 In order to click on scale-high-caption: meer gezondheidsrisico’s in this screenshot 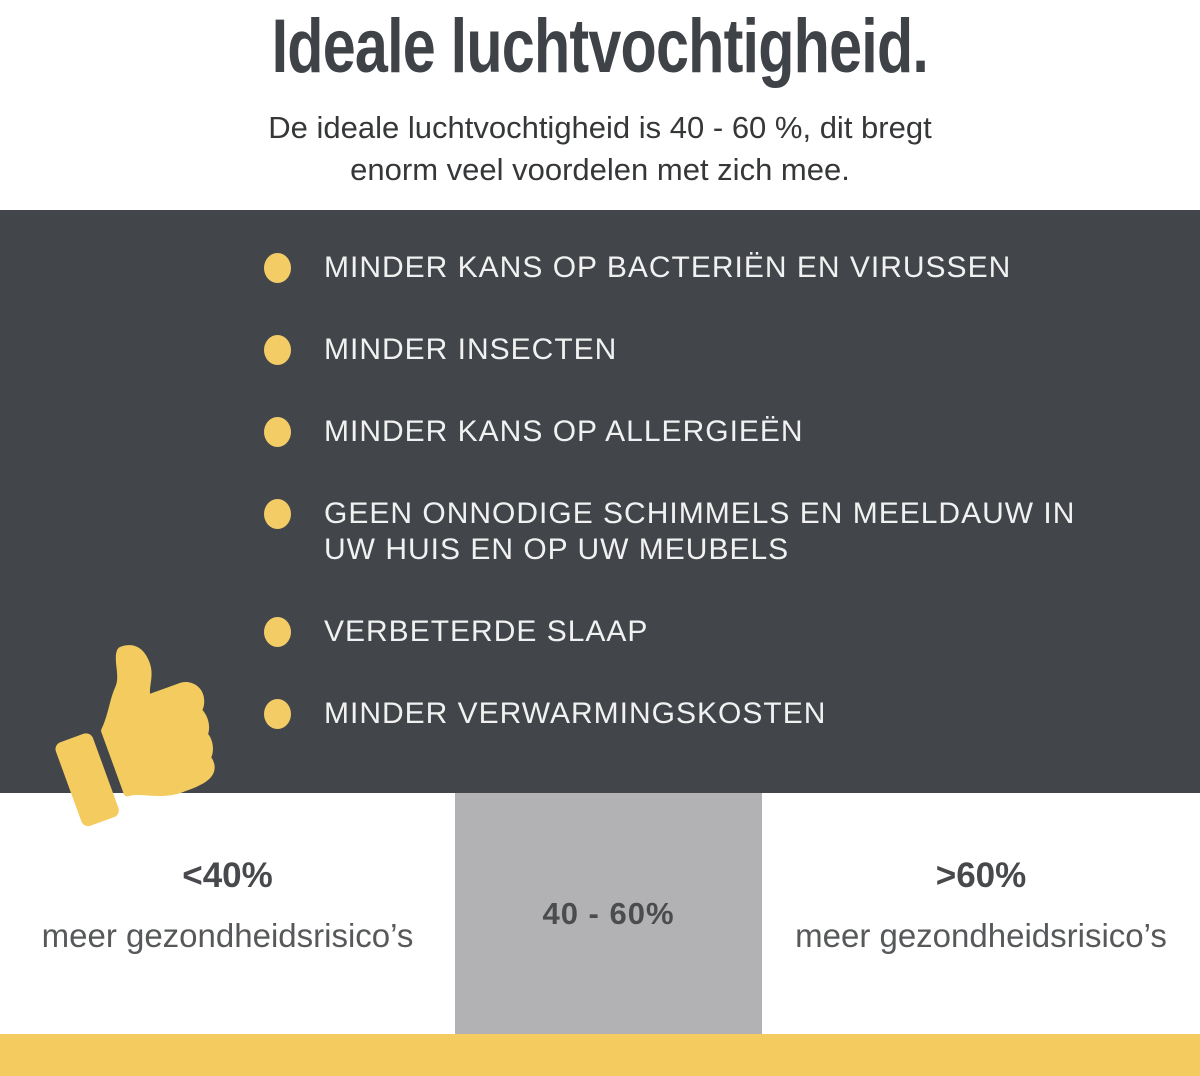, I will do `click(981, 935)`.